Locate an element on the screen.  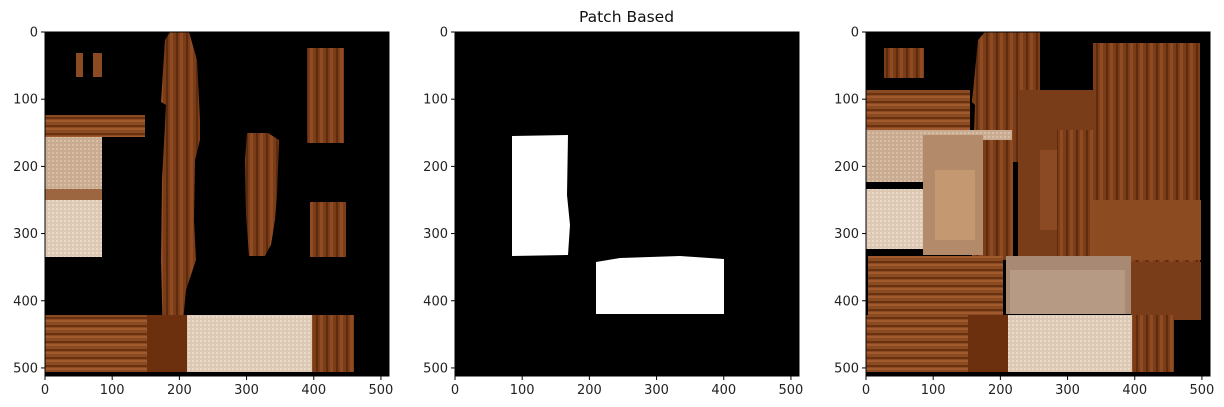
mask-region-left is located at coordinates (541, 195).